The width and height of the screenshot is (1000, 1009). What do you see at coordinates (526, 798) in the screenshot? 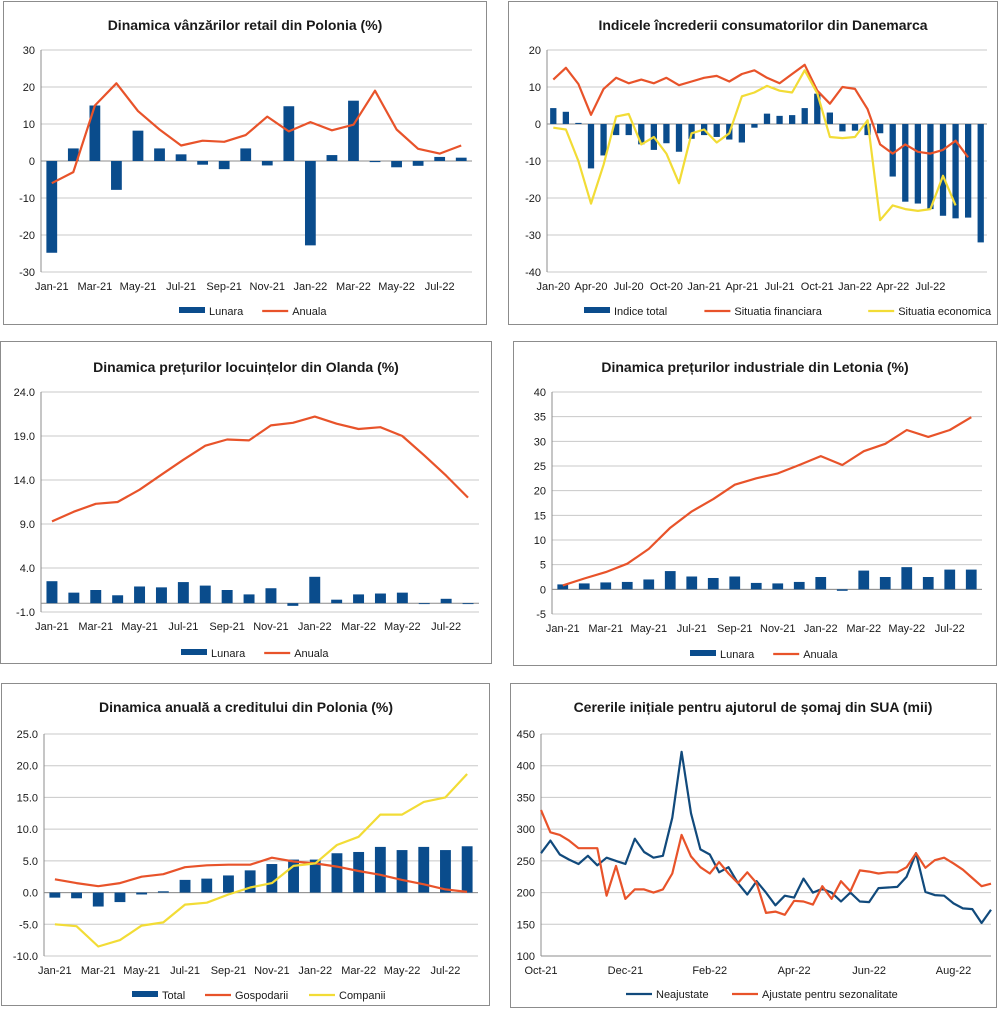
I see `y-tick-label: 350` at bounding box center [526, 798].